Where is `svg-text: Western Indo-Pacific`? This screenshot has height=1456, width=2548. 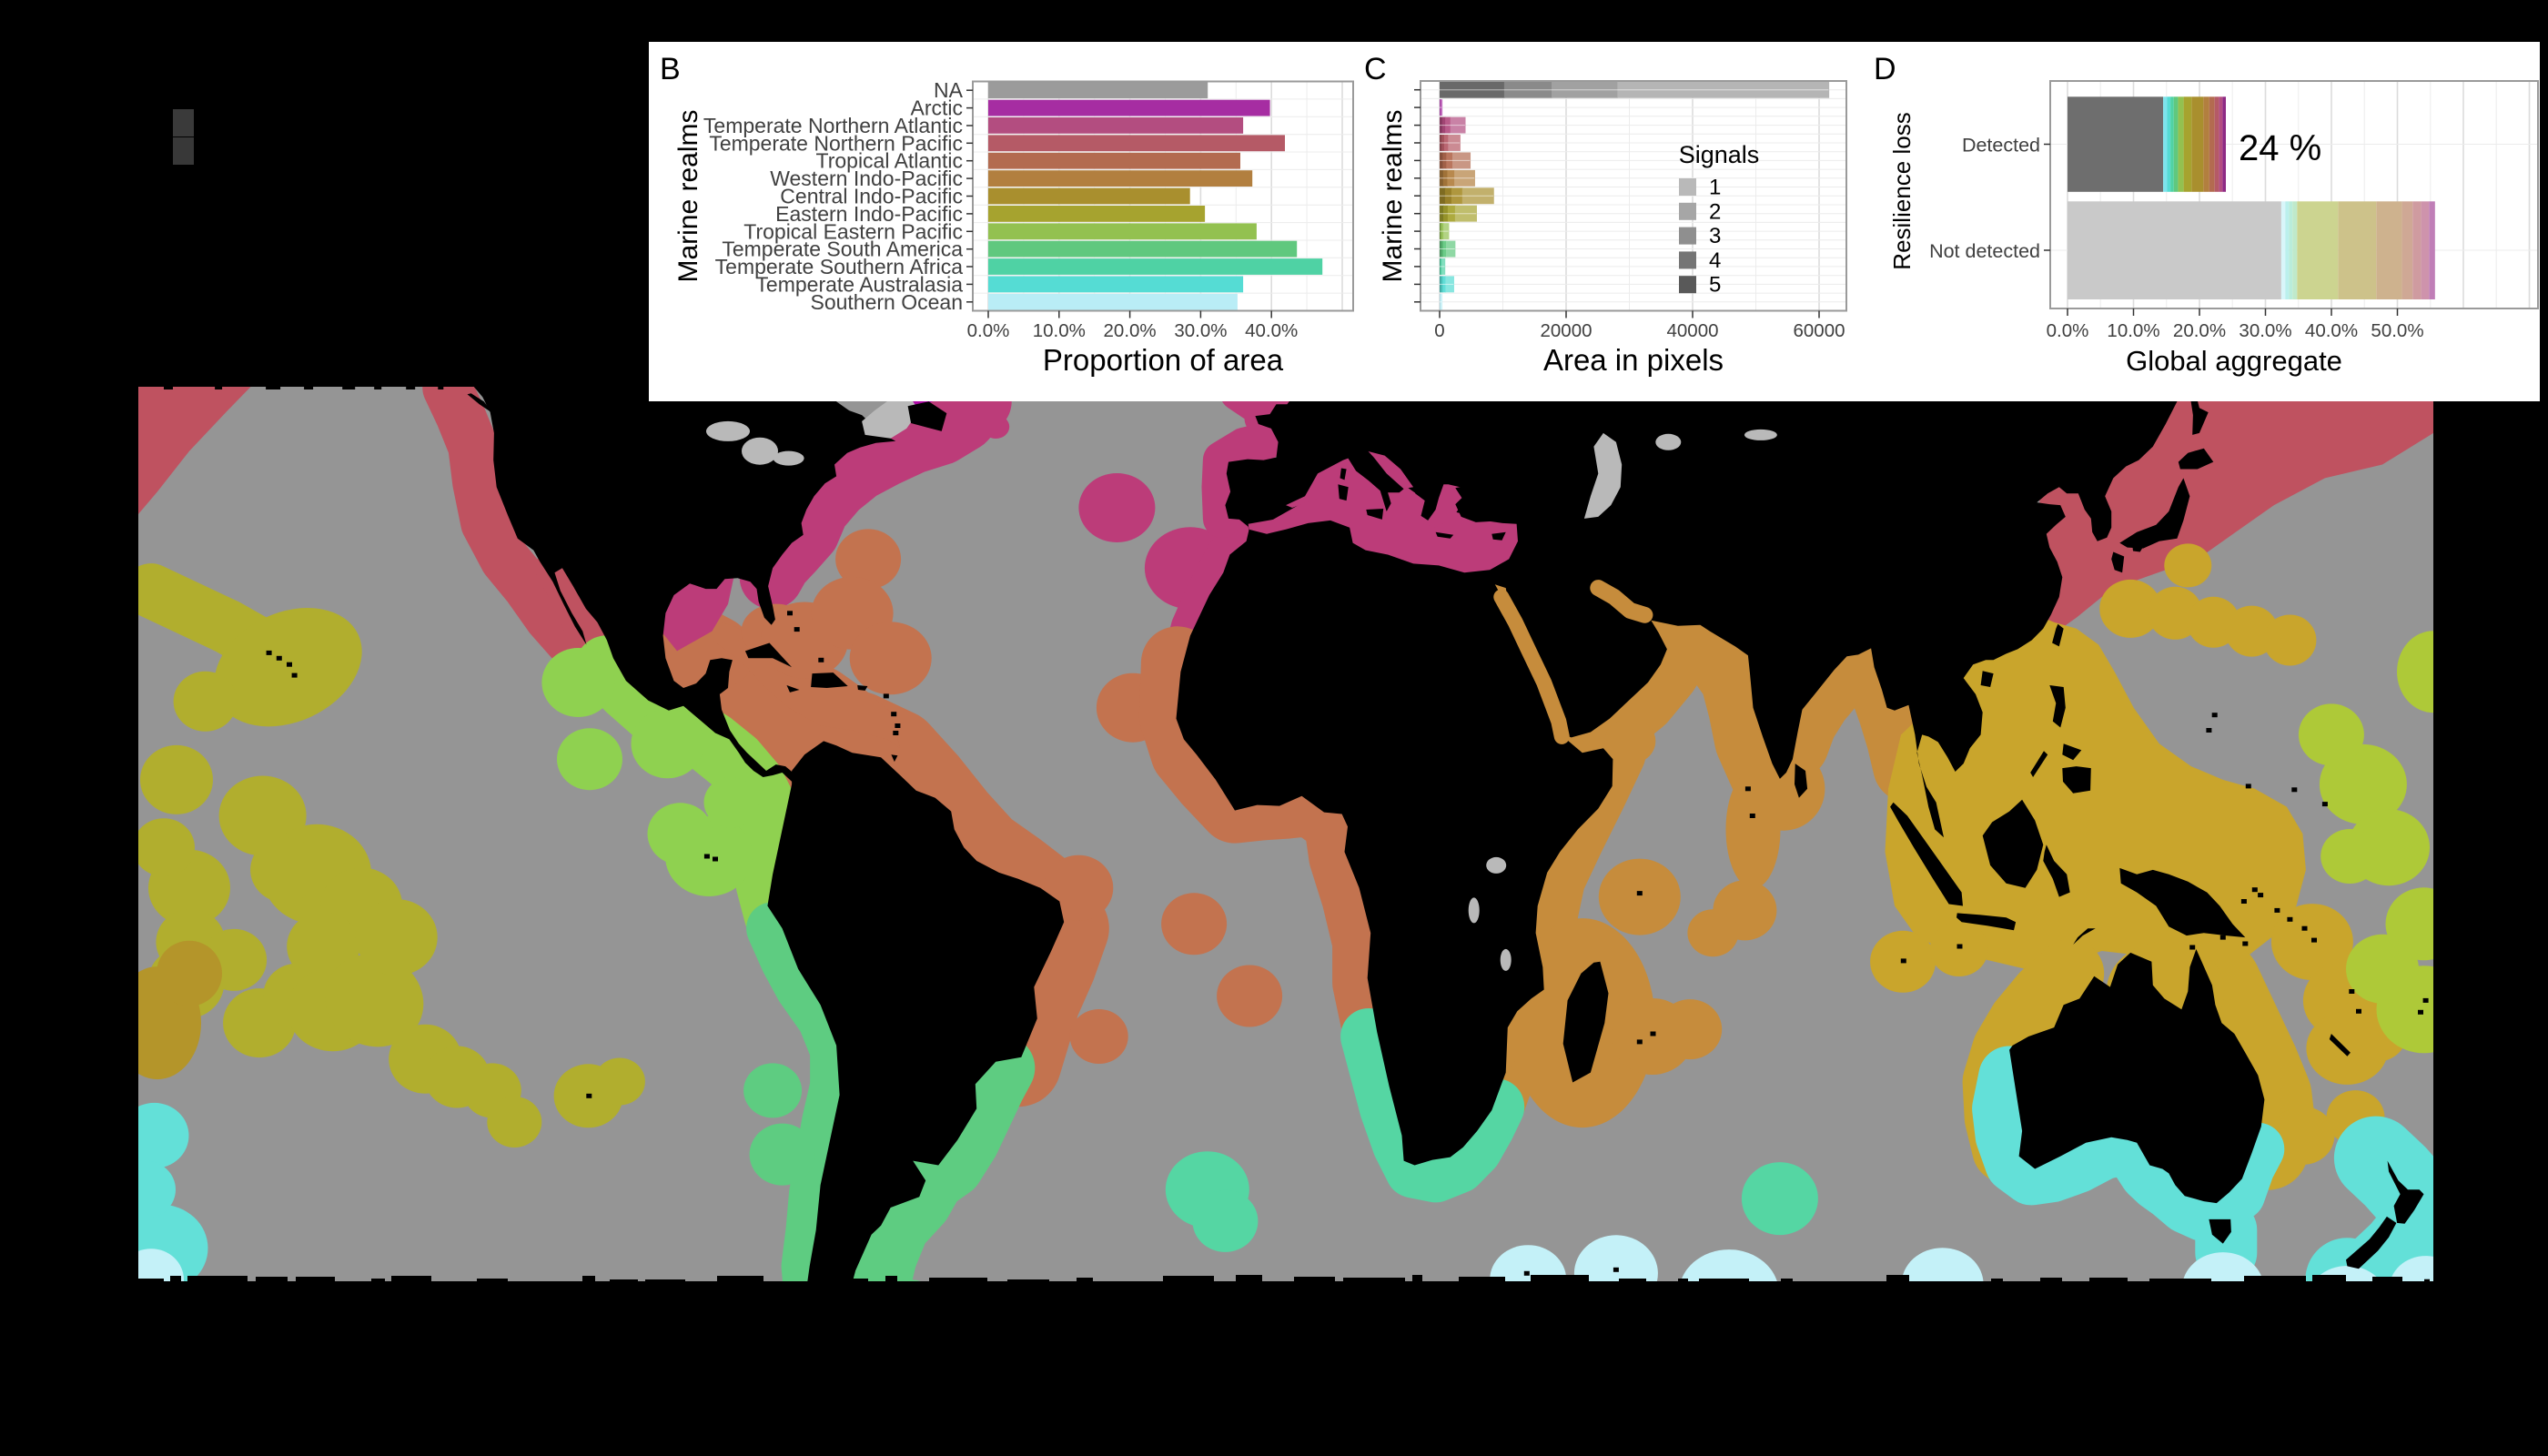 svg-text: Western Indo-Pacific is located at coordinates (867, 178).